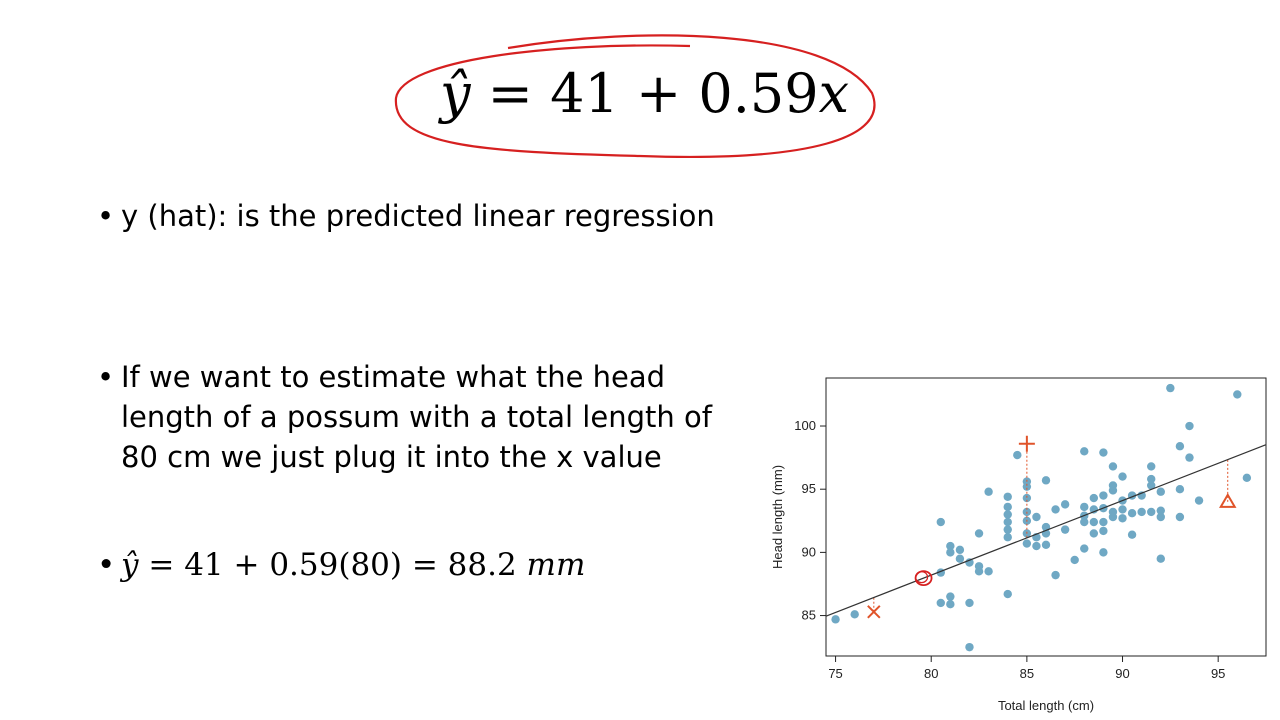 The width and height of the screenshot is (1280, 720). I want to click on title-equals: =, so click(510, 93).